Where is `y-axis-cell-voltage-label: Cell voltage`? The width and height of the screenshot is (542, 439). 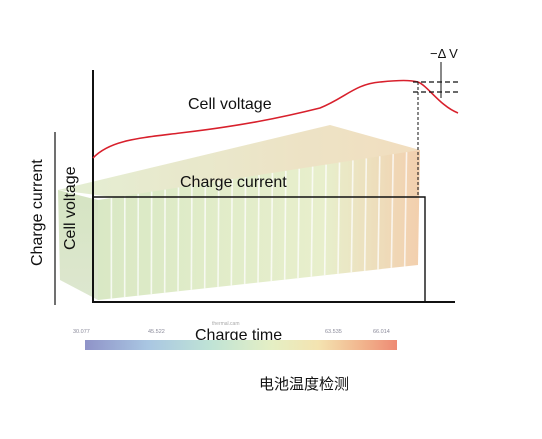 y-axis-cell-voltage-label: Cell voltage is located at coordinates (70, 208).